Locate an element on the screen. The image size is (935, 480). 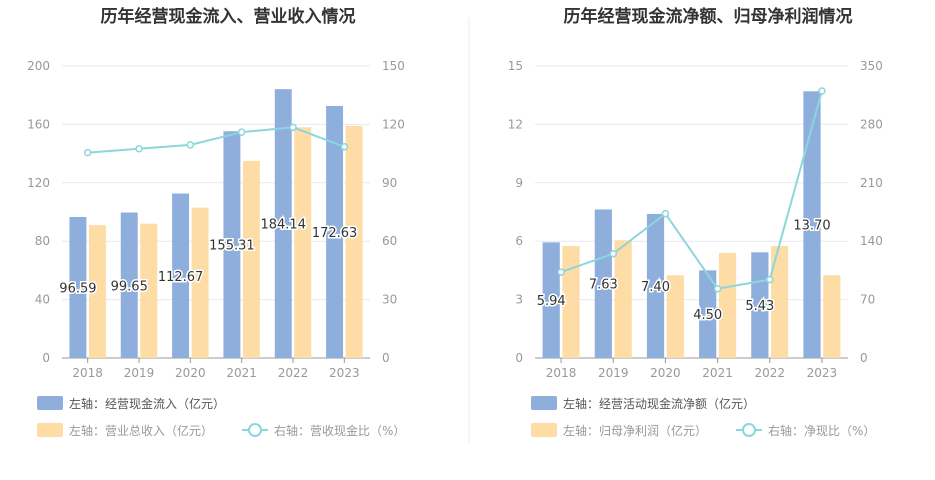
legend-swatch-revenue is located at coordinates (50, 430).